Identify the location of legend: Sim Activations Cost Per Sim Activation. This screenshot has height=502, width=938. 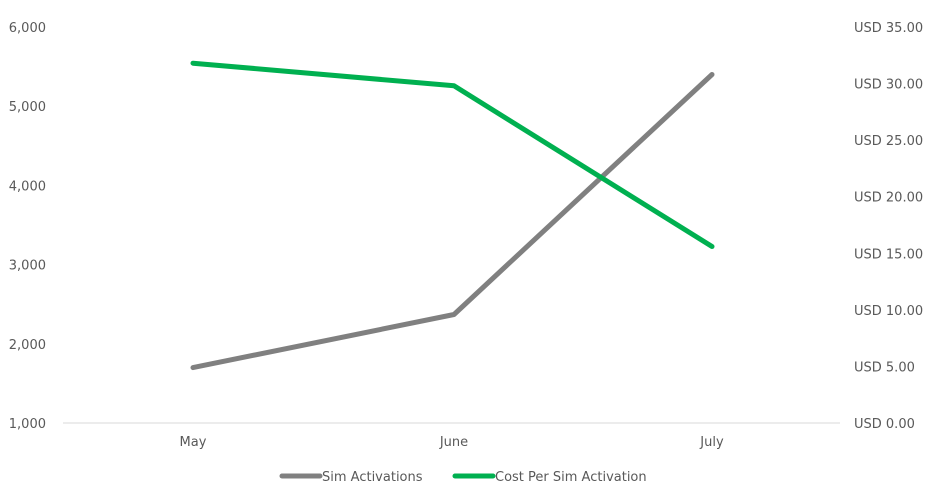
(463, 477).